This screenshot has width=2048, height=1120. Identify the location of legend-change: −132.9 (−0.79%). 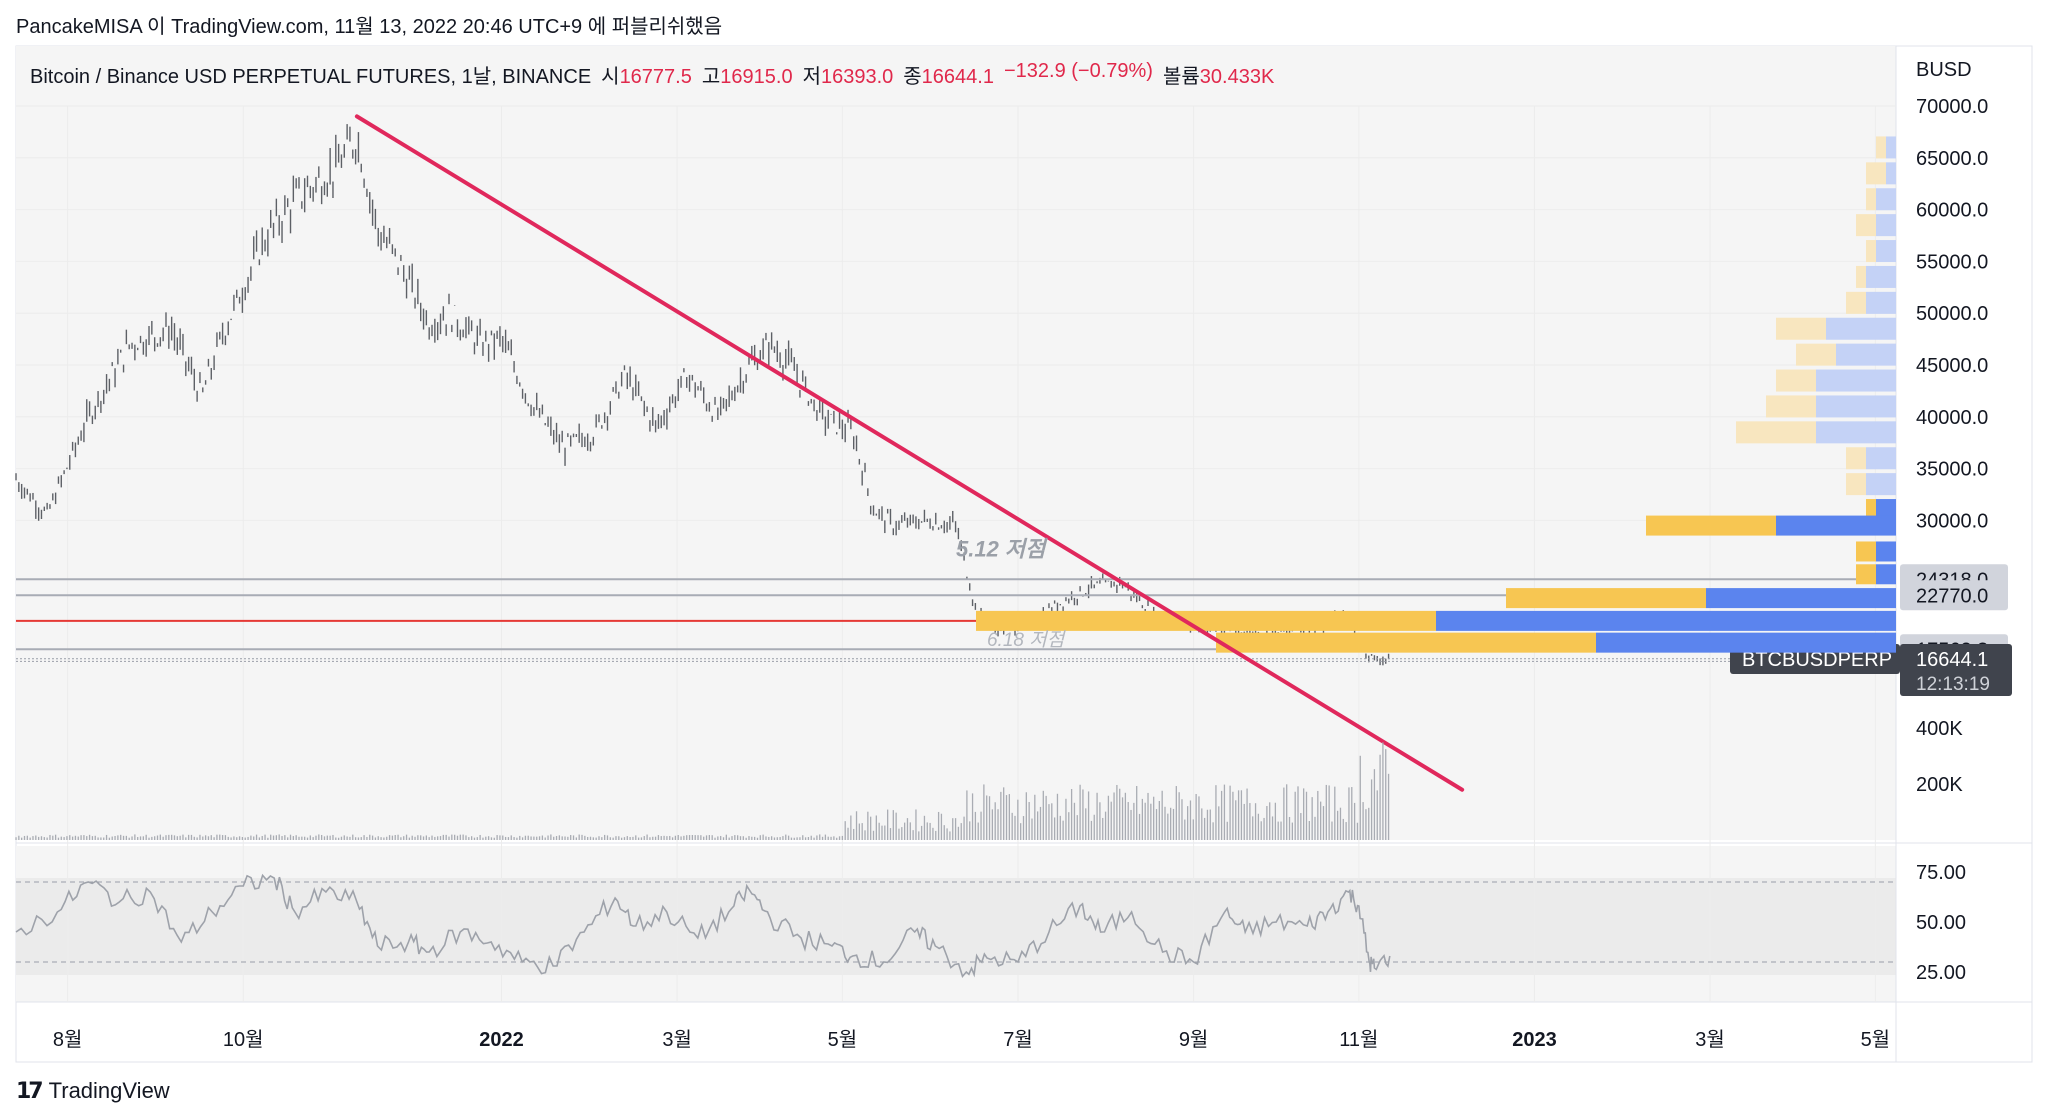
(1078, 71).